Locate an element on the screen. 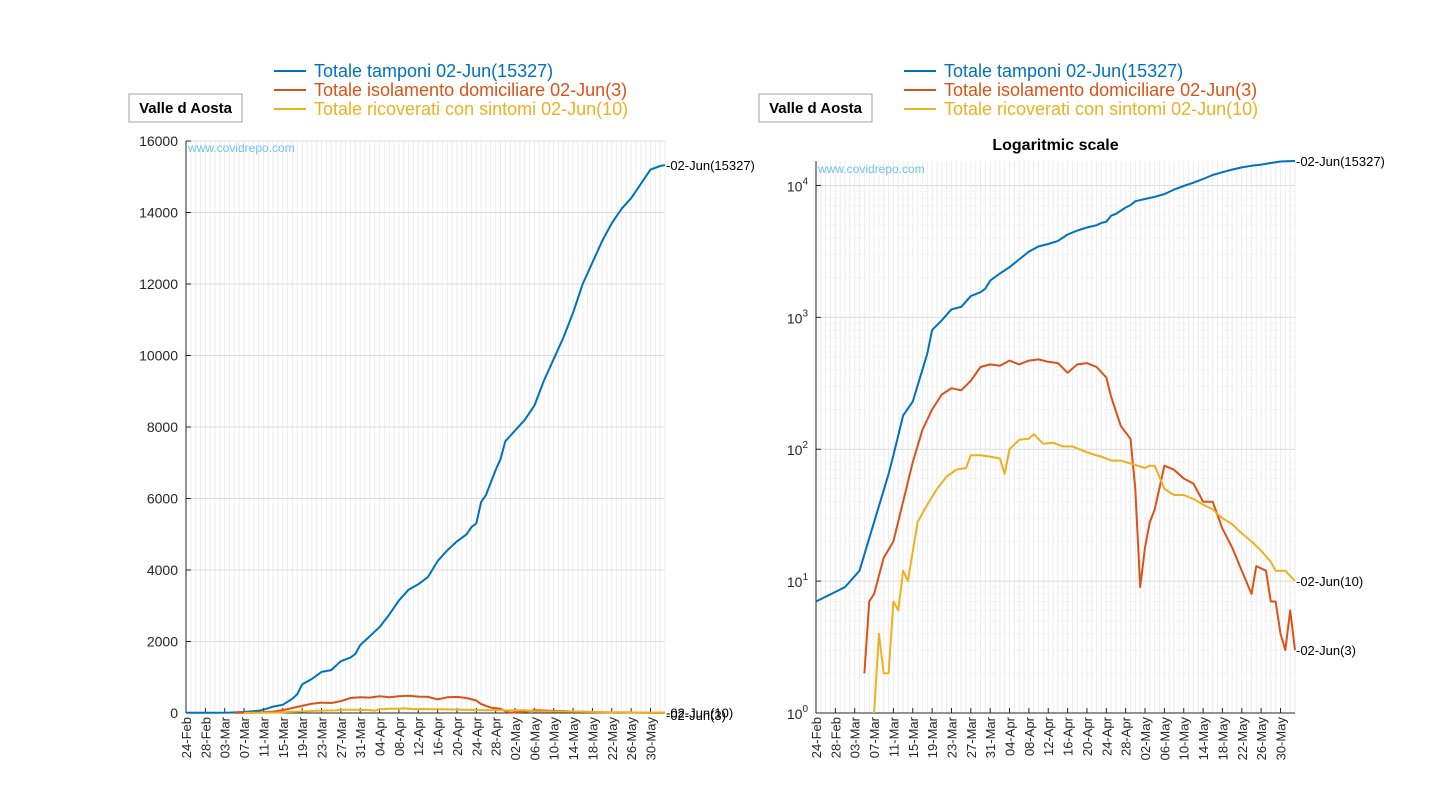  y-tick-label: 10² is located at coordinates (798, 449).